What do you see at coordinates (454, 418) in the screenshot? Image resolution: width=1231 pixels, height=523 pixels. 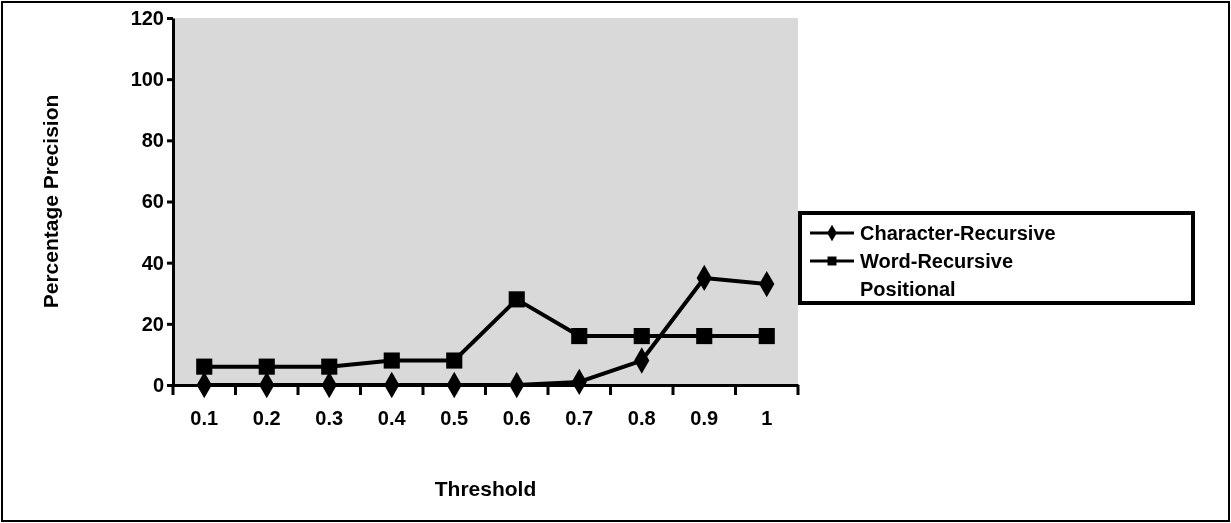 I see `x-tick-label: 0.5` at bounding box center [454, 418].